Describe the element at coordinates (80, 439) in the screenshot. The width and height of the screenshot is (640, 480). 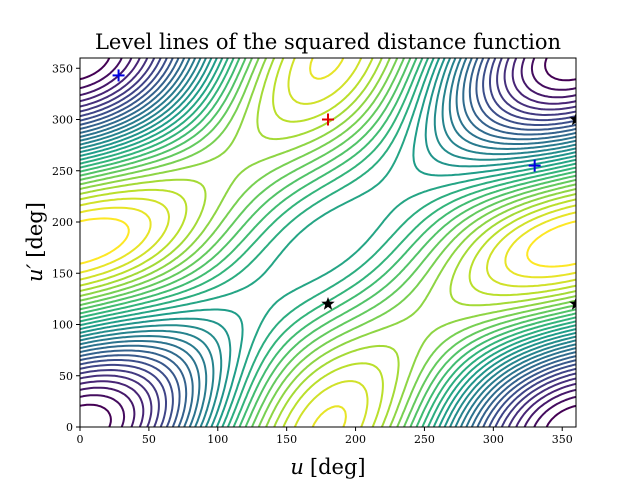
I see `x-tick-label: 0` at that location.